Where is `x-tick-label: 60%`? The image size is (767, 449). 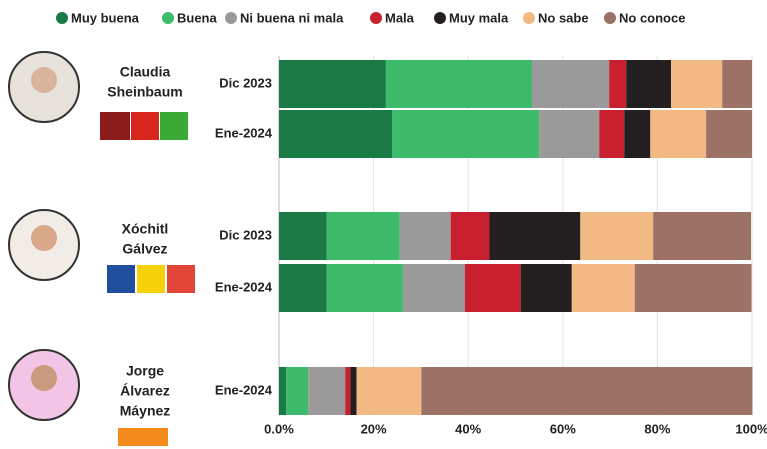 x-tick-label: 60% is located at coordinates (563, 428).